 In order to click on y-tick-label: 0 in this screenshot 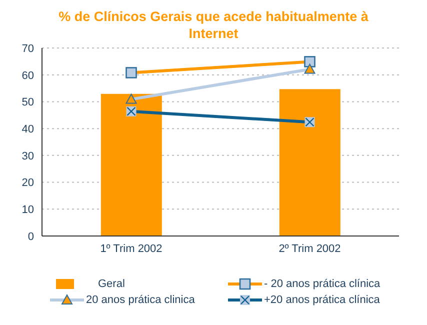, I will do `click(31, 236)`.